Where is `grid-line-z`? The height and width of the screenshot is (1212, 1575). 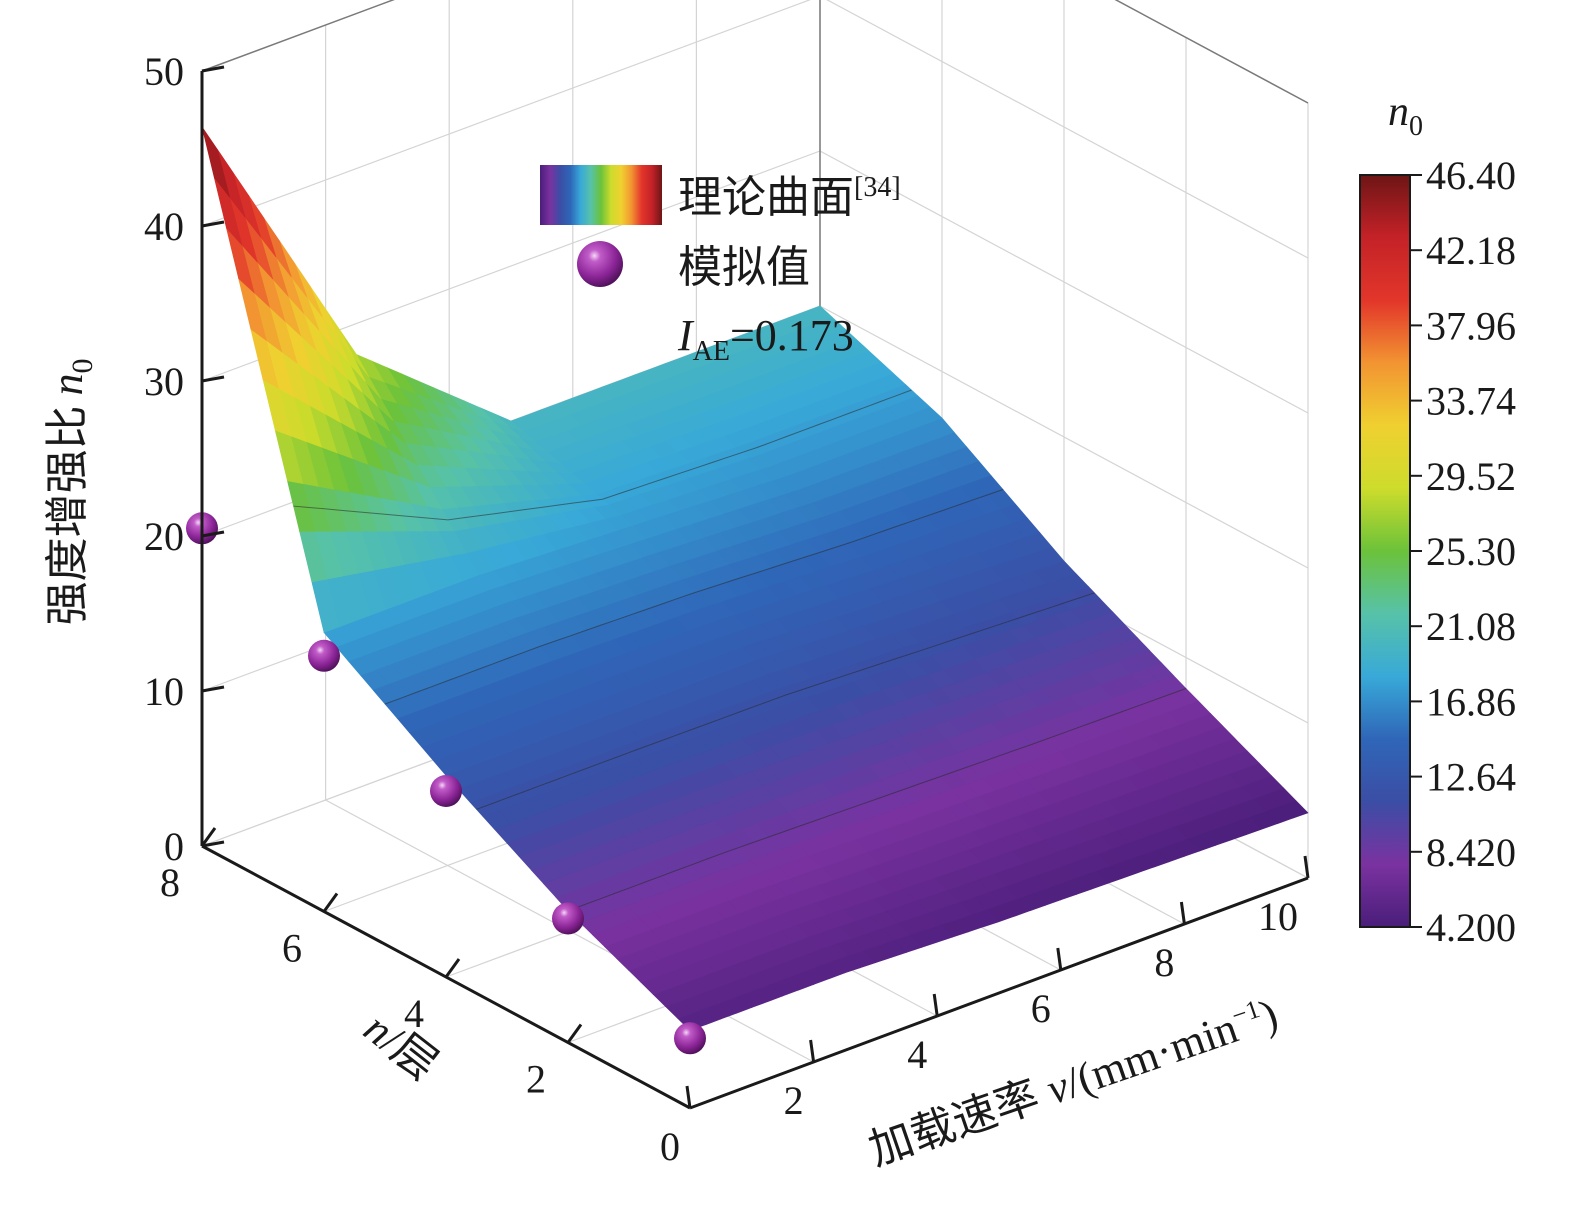
grid-line-z is located at coordinates (755, 52).